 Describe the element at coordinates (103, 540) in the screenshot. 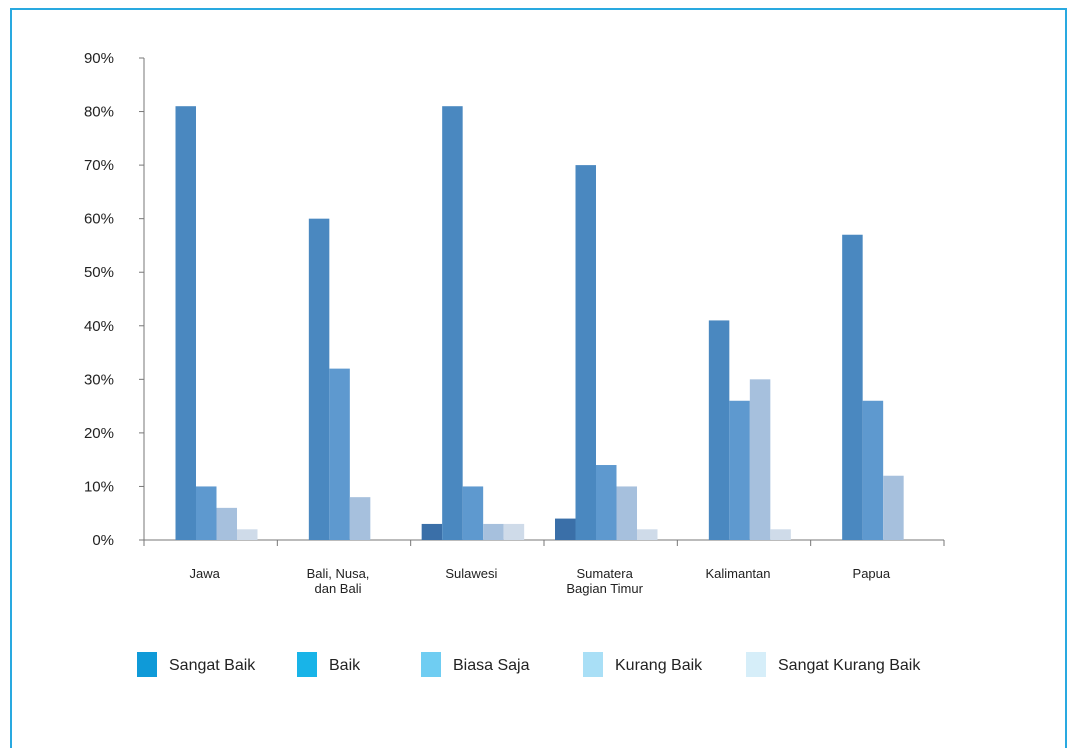

I see `y-tick-label: 0%` at that location.